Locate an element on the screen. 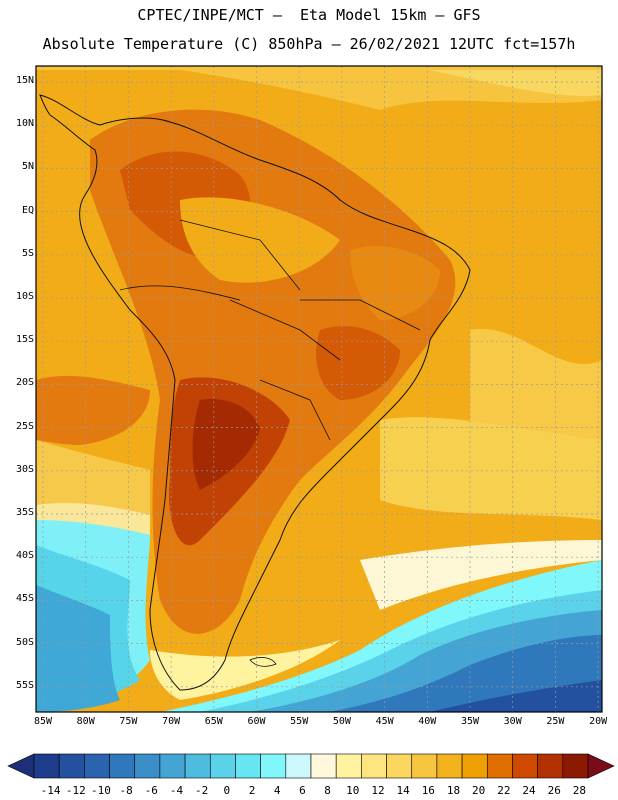  colorbar-label: 6 is located at coordinates (302, 790).